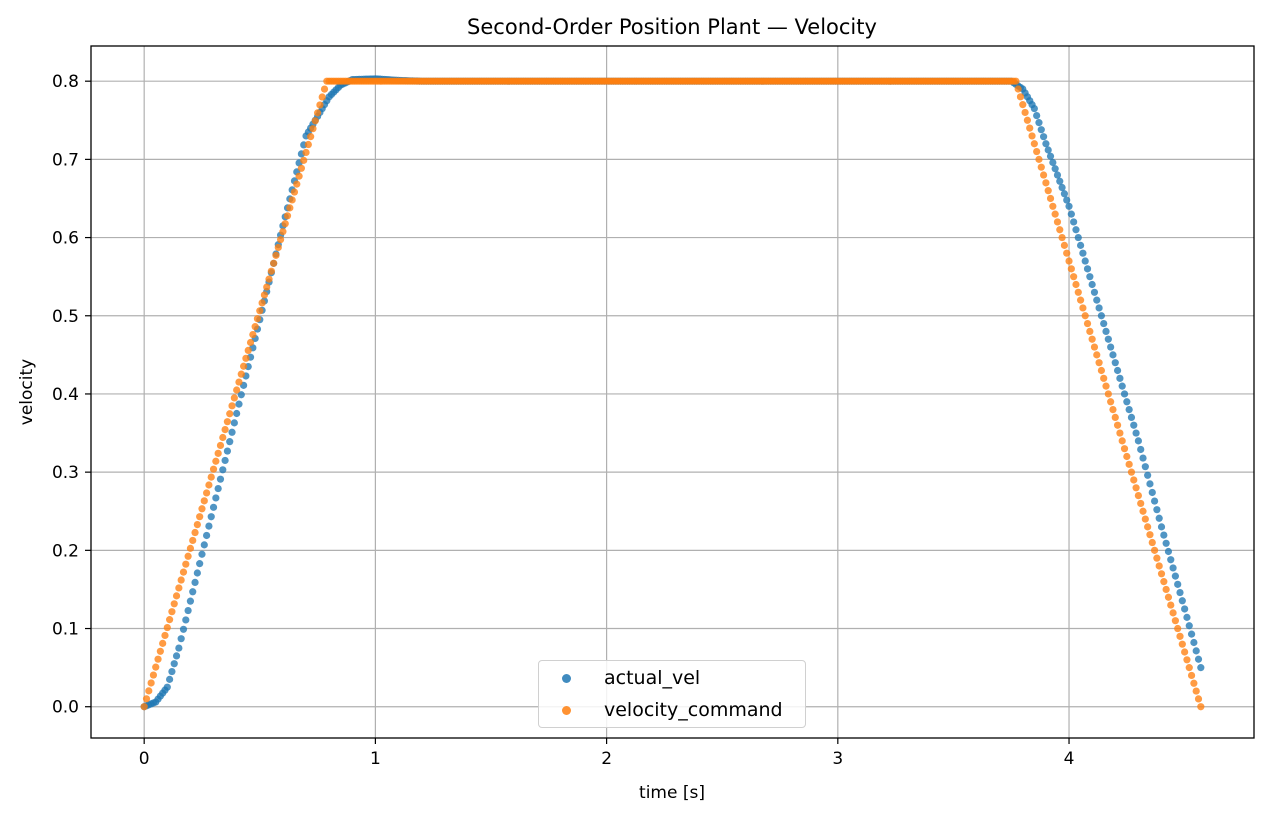  I want to click on legend-item-actual-vel: actual_vel, so click(672, 678).